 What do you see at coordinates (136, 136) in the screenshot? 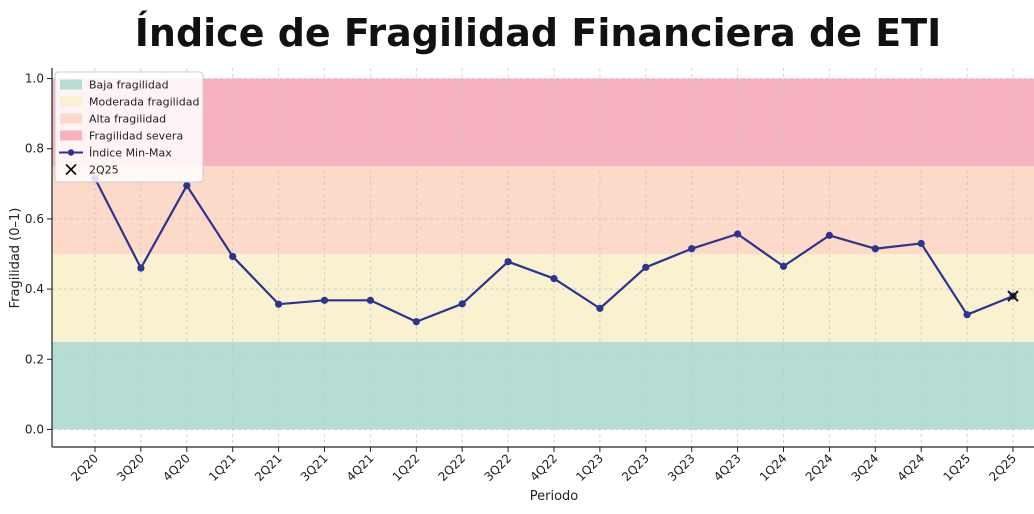
I see `legend-label: Fragilidad severa` at bounding box center [136, 136].